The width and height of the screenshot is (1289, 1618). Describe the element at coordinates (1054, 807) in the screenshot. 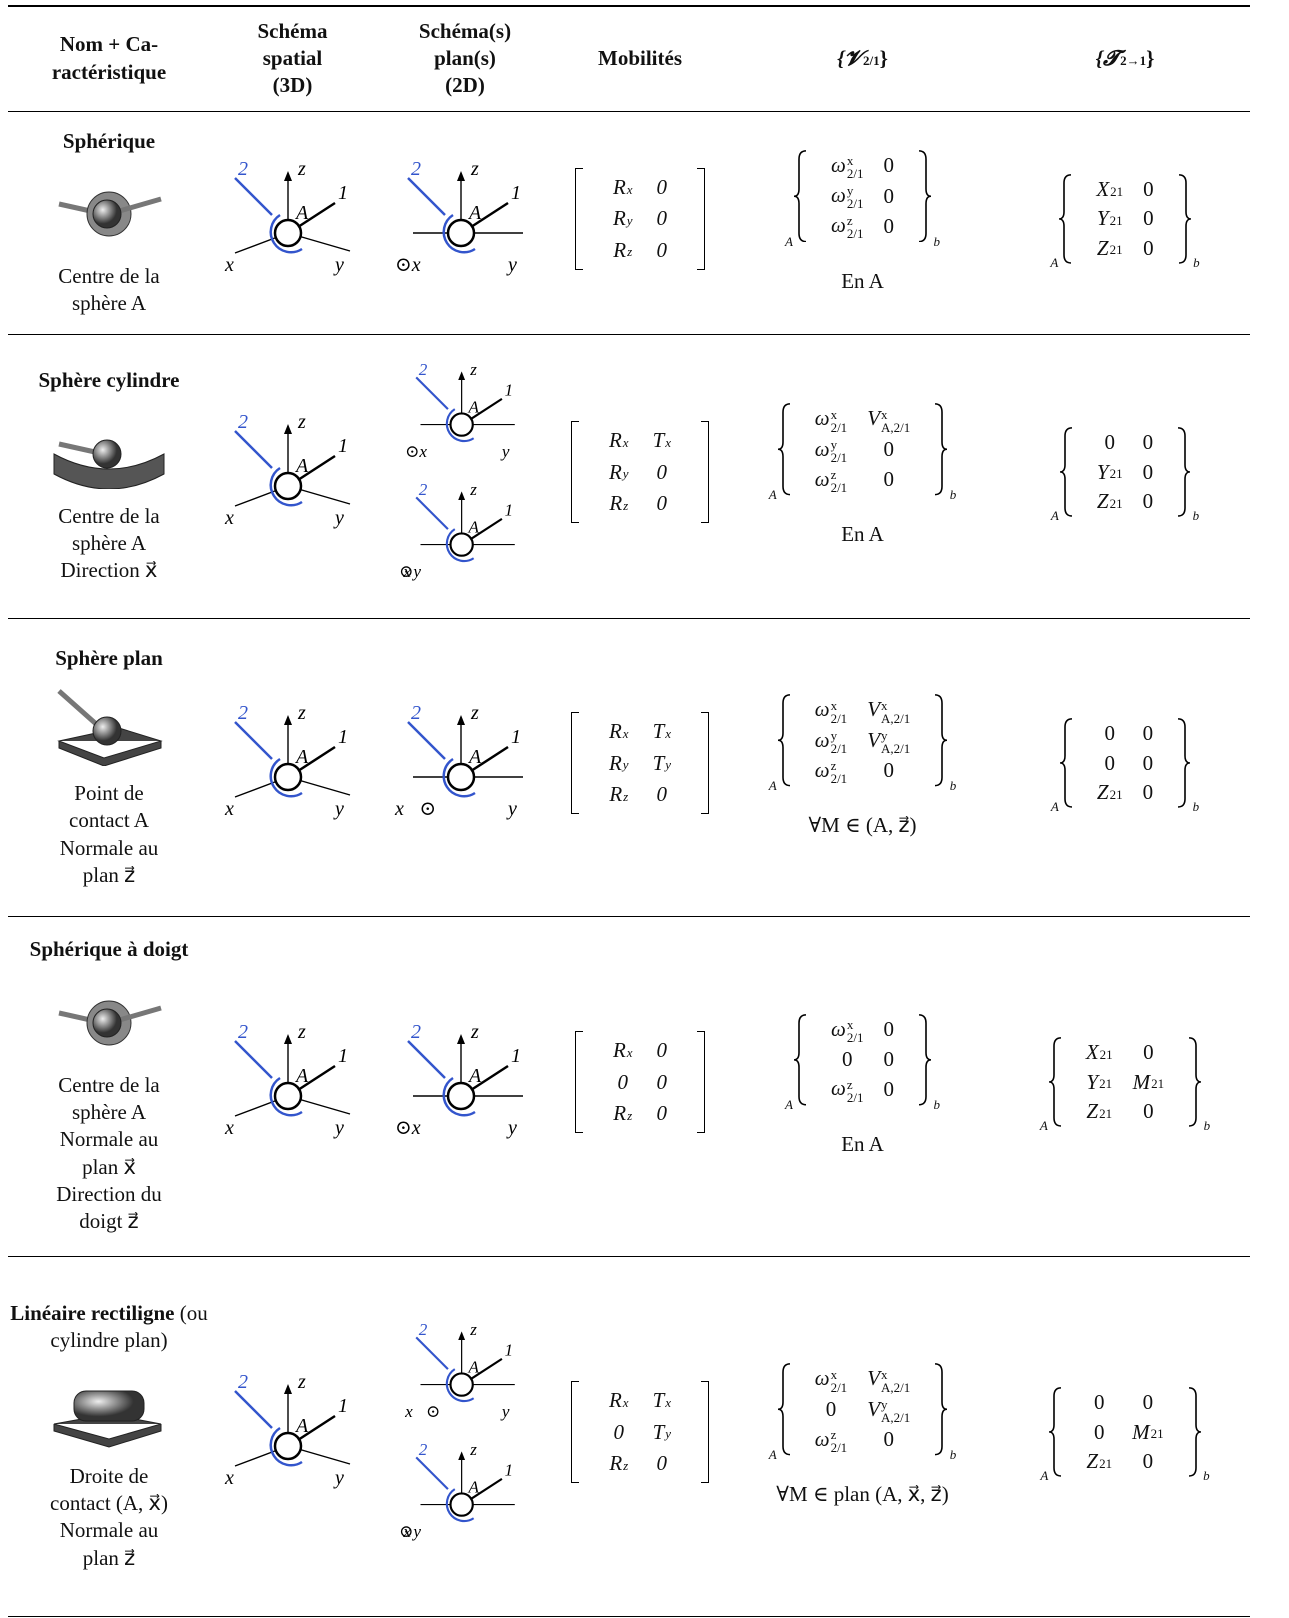

I see `point: A` at that location.